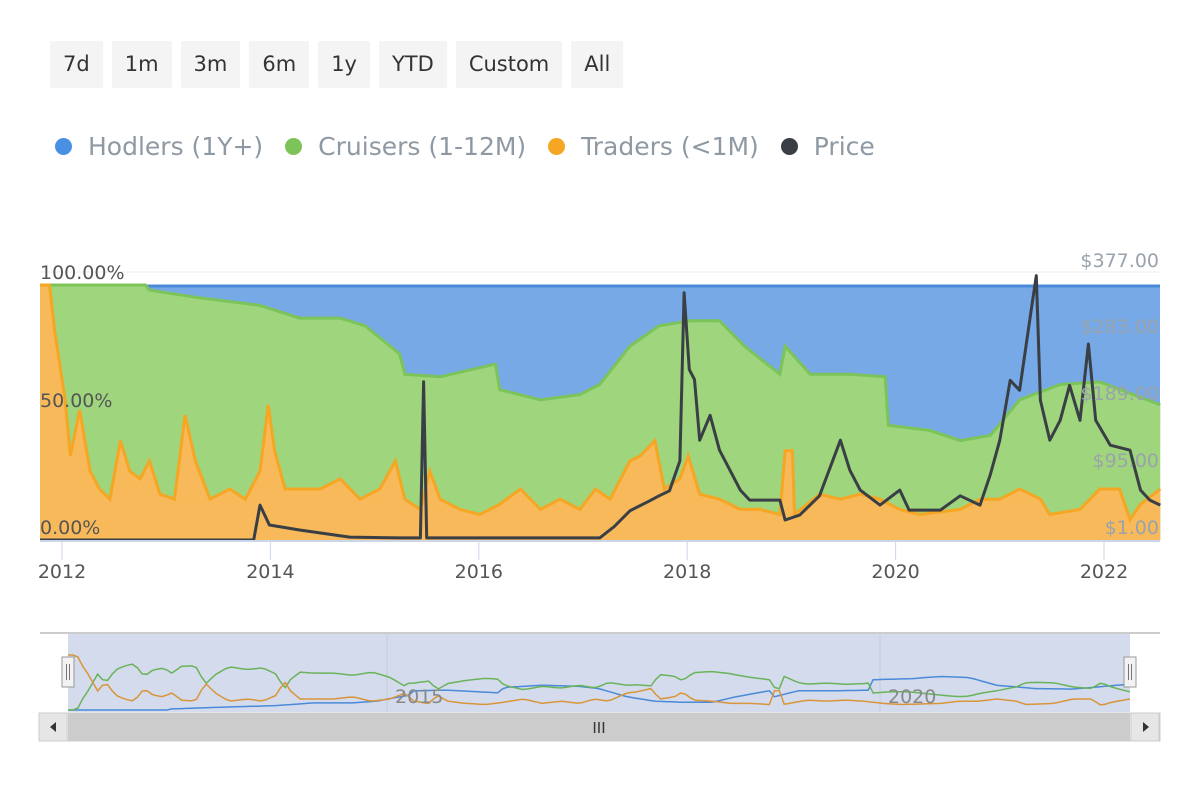 This screenshot has height=800, width=1200. What do you see at coordinates (844, 146) in the screenshot?
I see `legend-label: Price` at bounding box center [844, 146].